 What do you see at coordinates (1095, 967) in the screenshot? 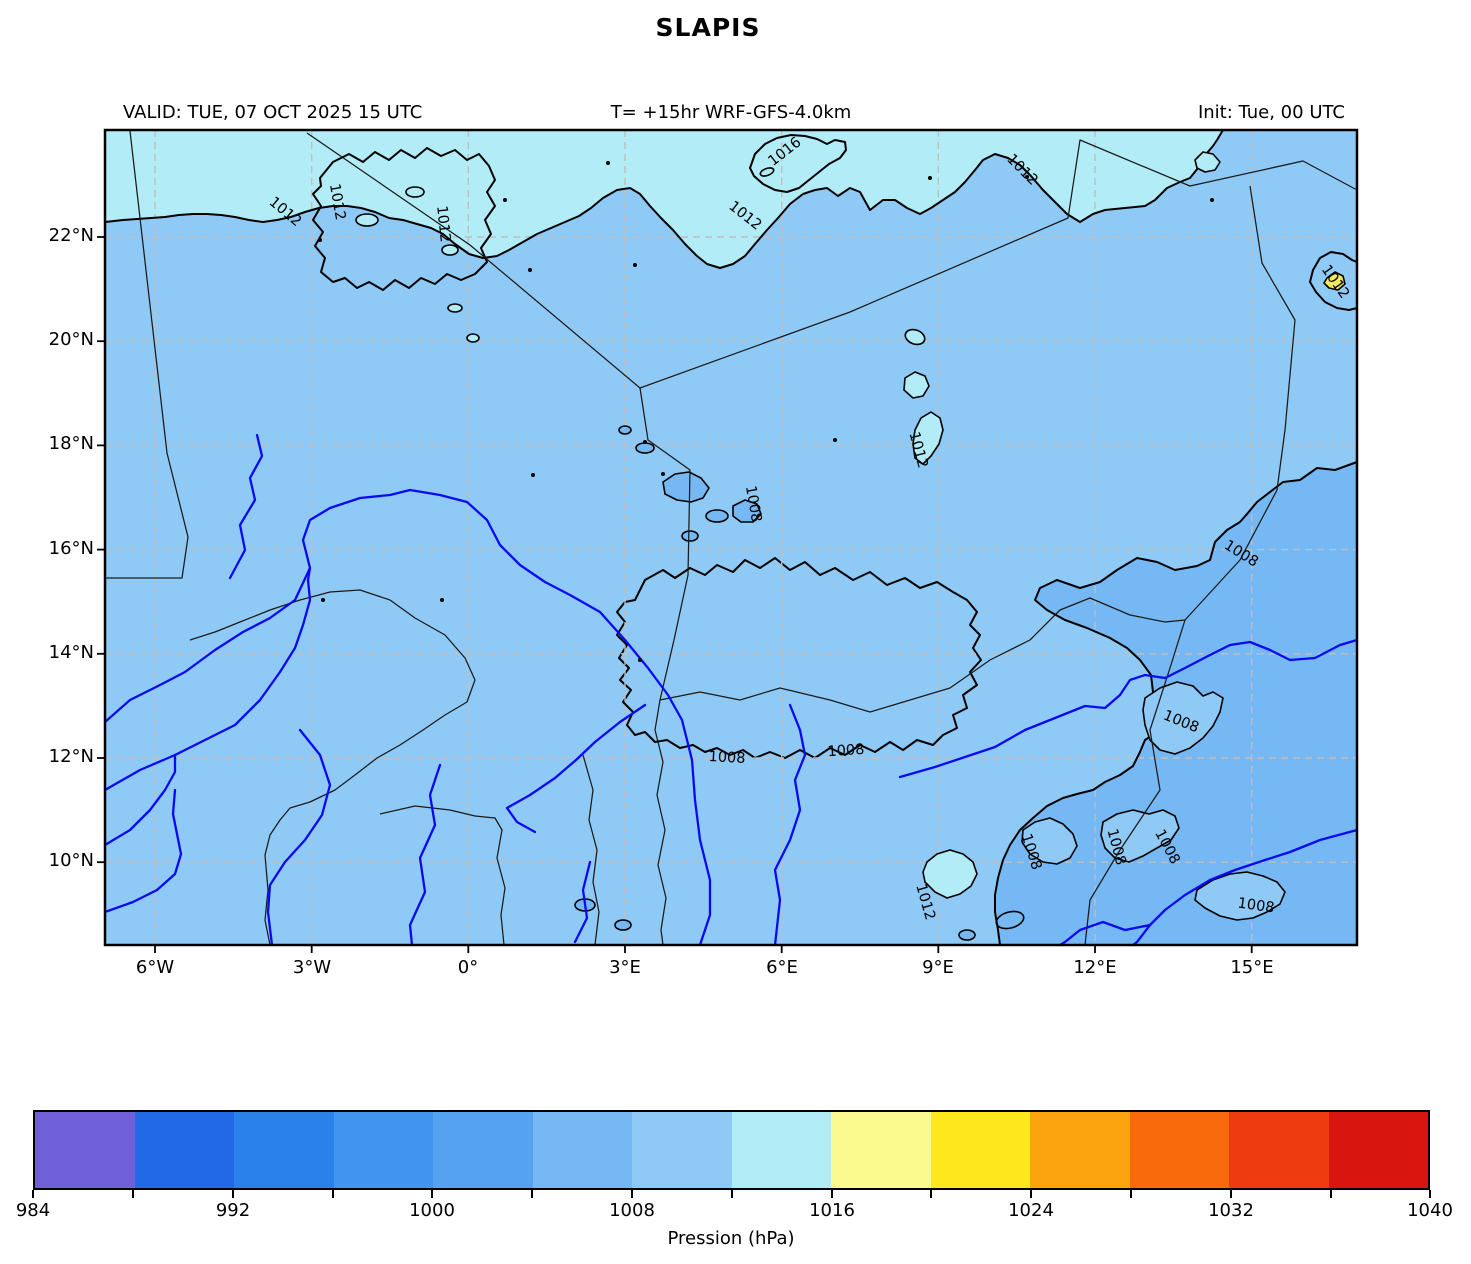
I see `x-tick-12e: 12°E` at bounding box center [1095, 967].